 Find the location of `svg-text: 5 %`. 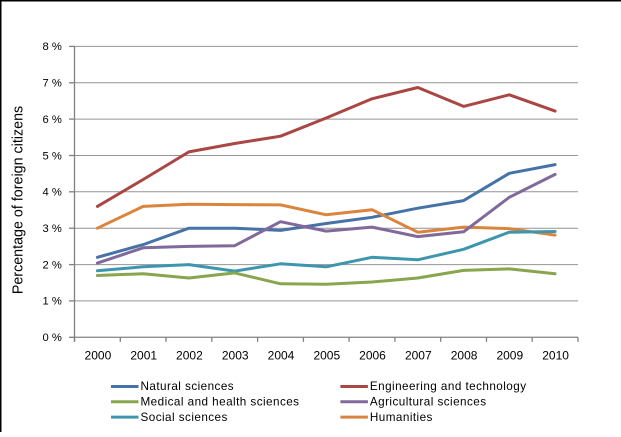

svg-text: 5 % is located at coordinates (52, 156).